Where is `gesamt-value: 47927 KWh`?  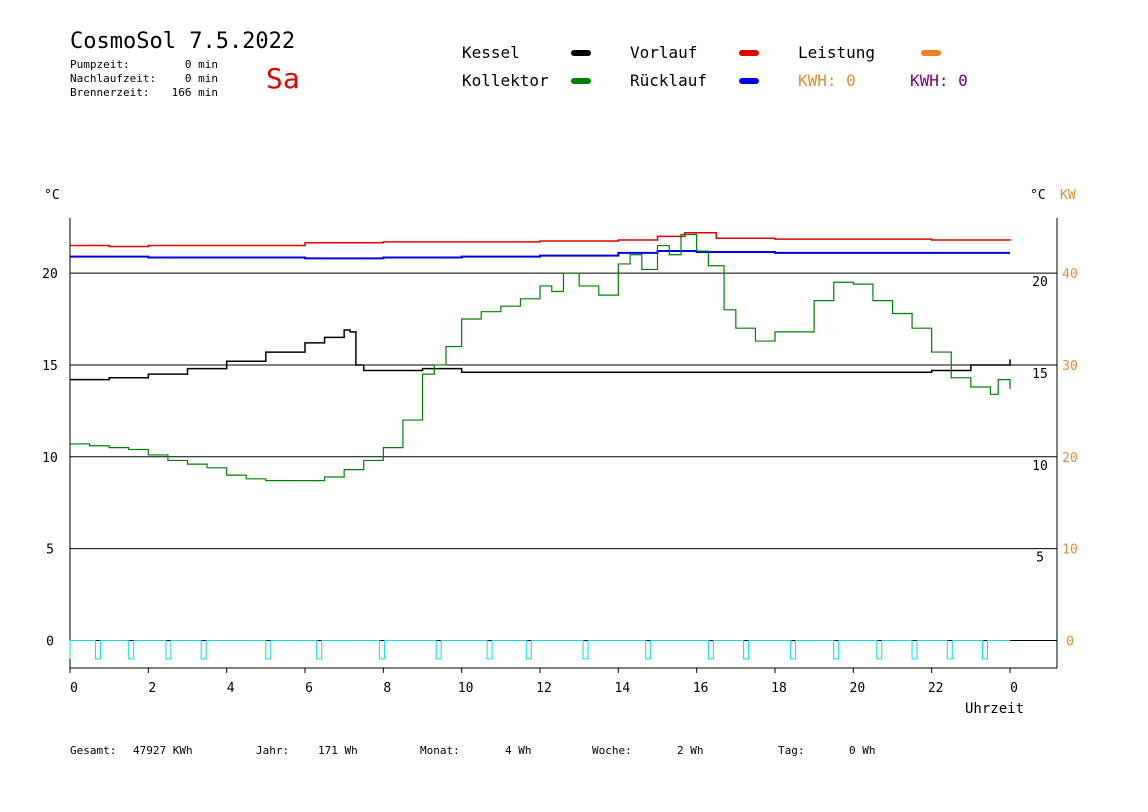 gesamt-value: 47927 KWh is located at coordinates (163, 750).